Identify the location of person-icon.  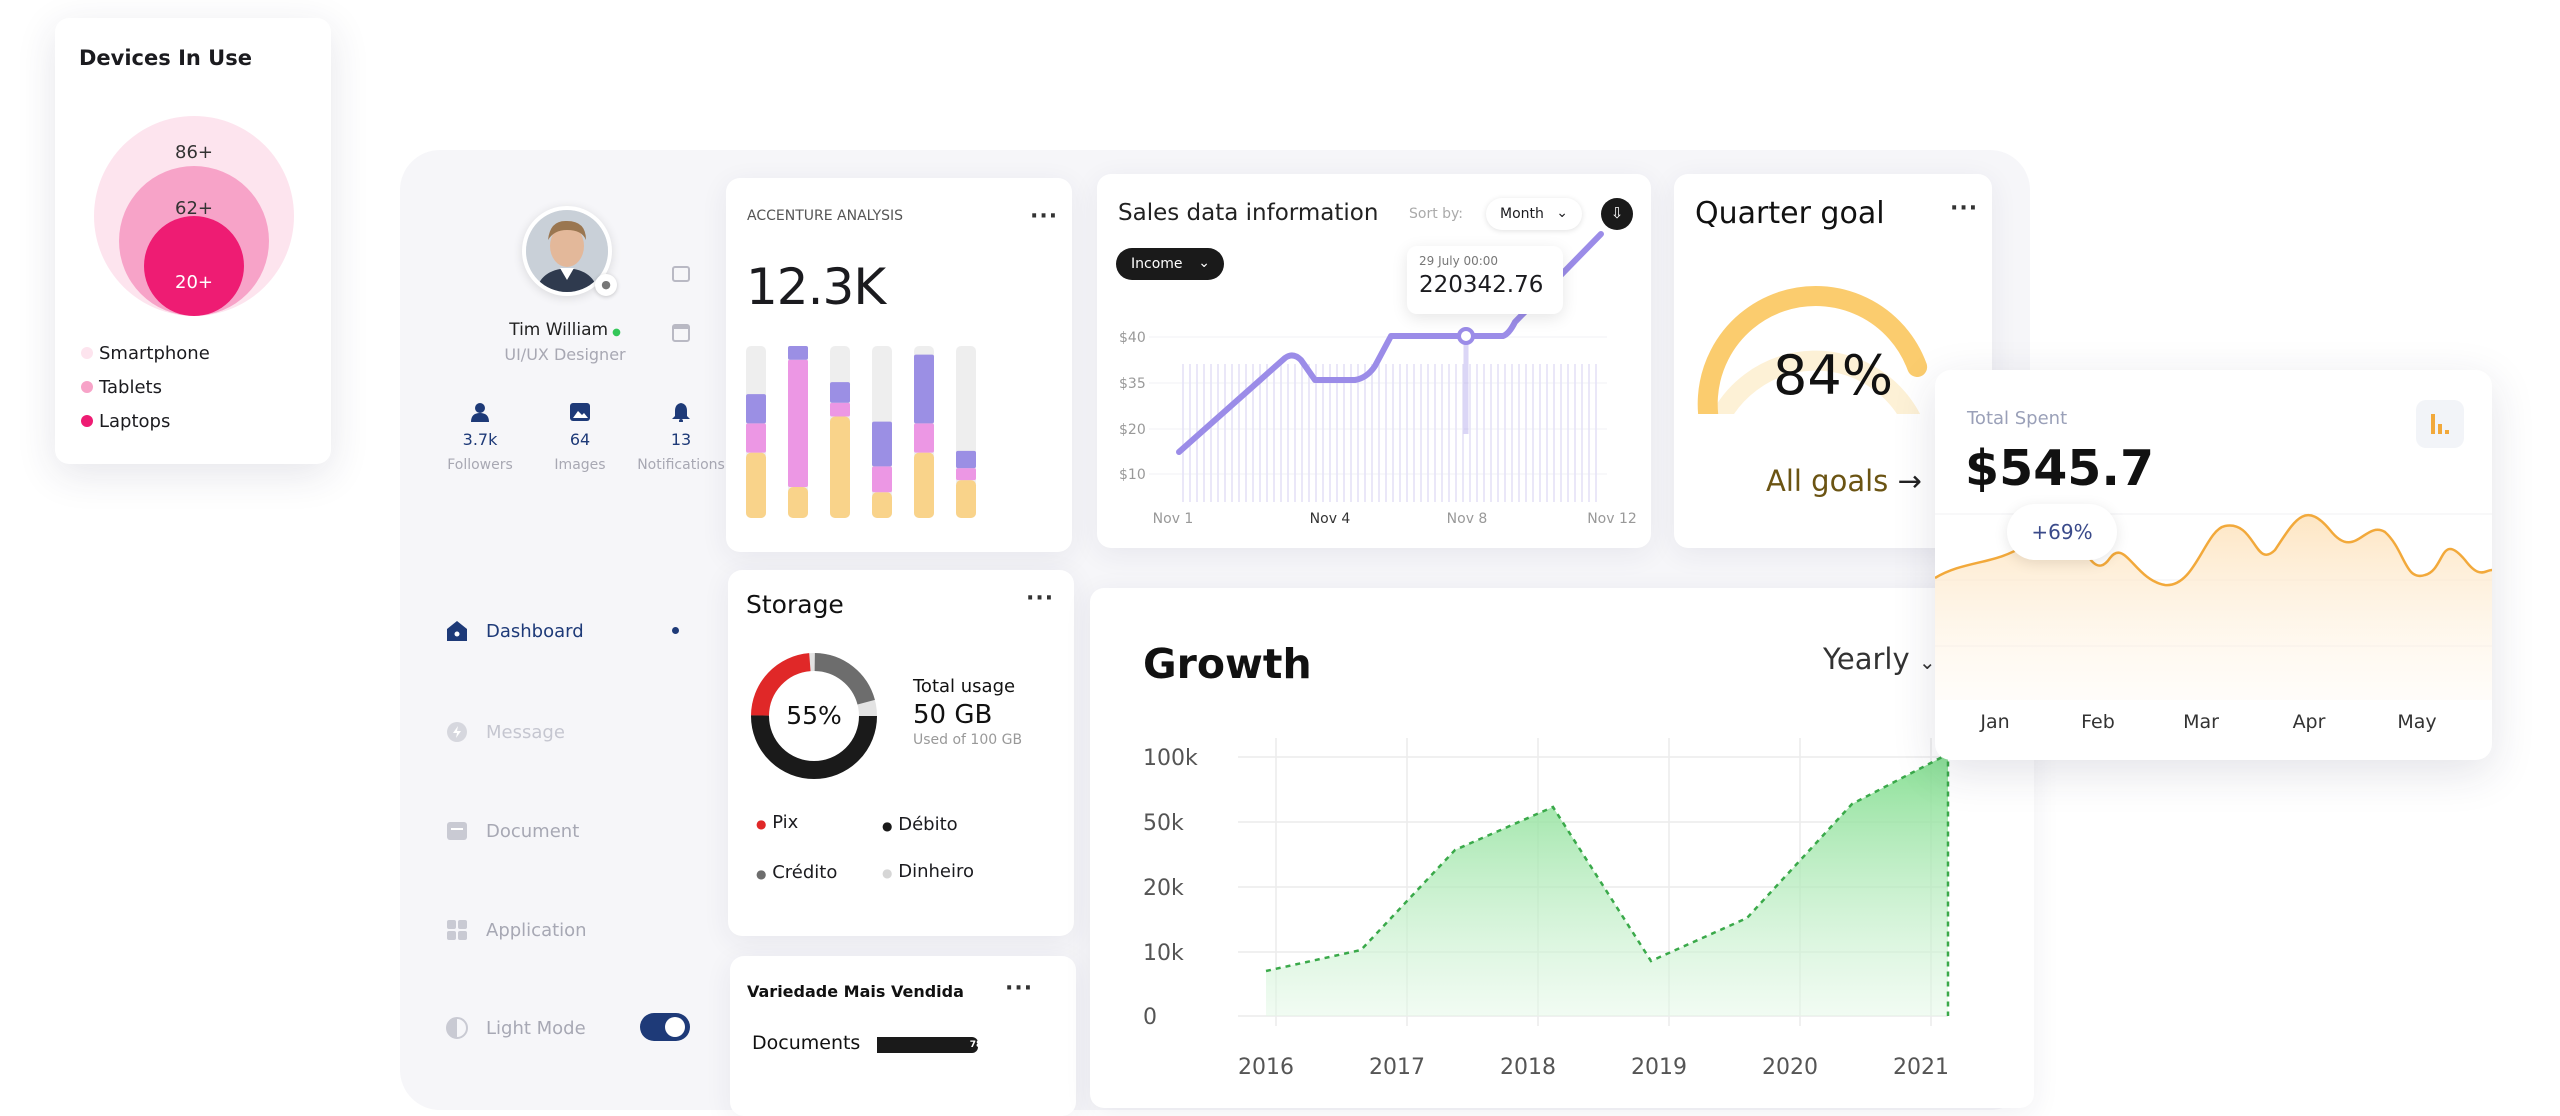
(480, 412).